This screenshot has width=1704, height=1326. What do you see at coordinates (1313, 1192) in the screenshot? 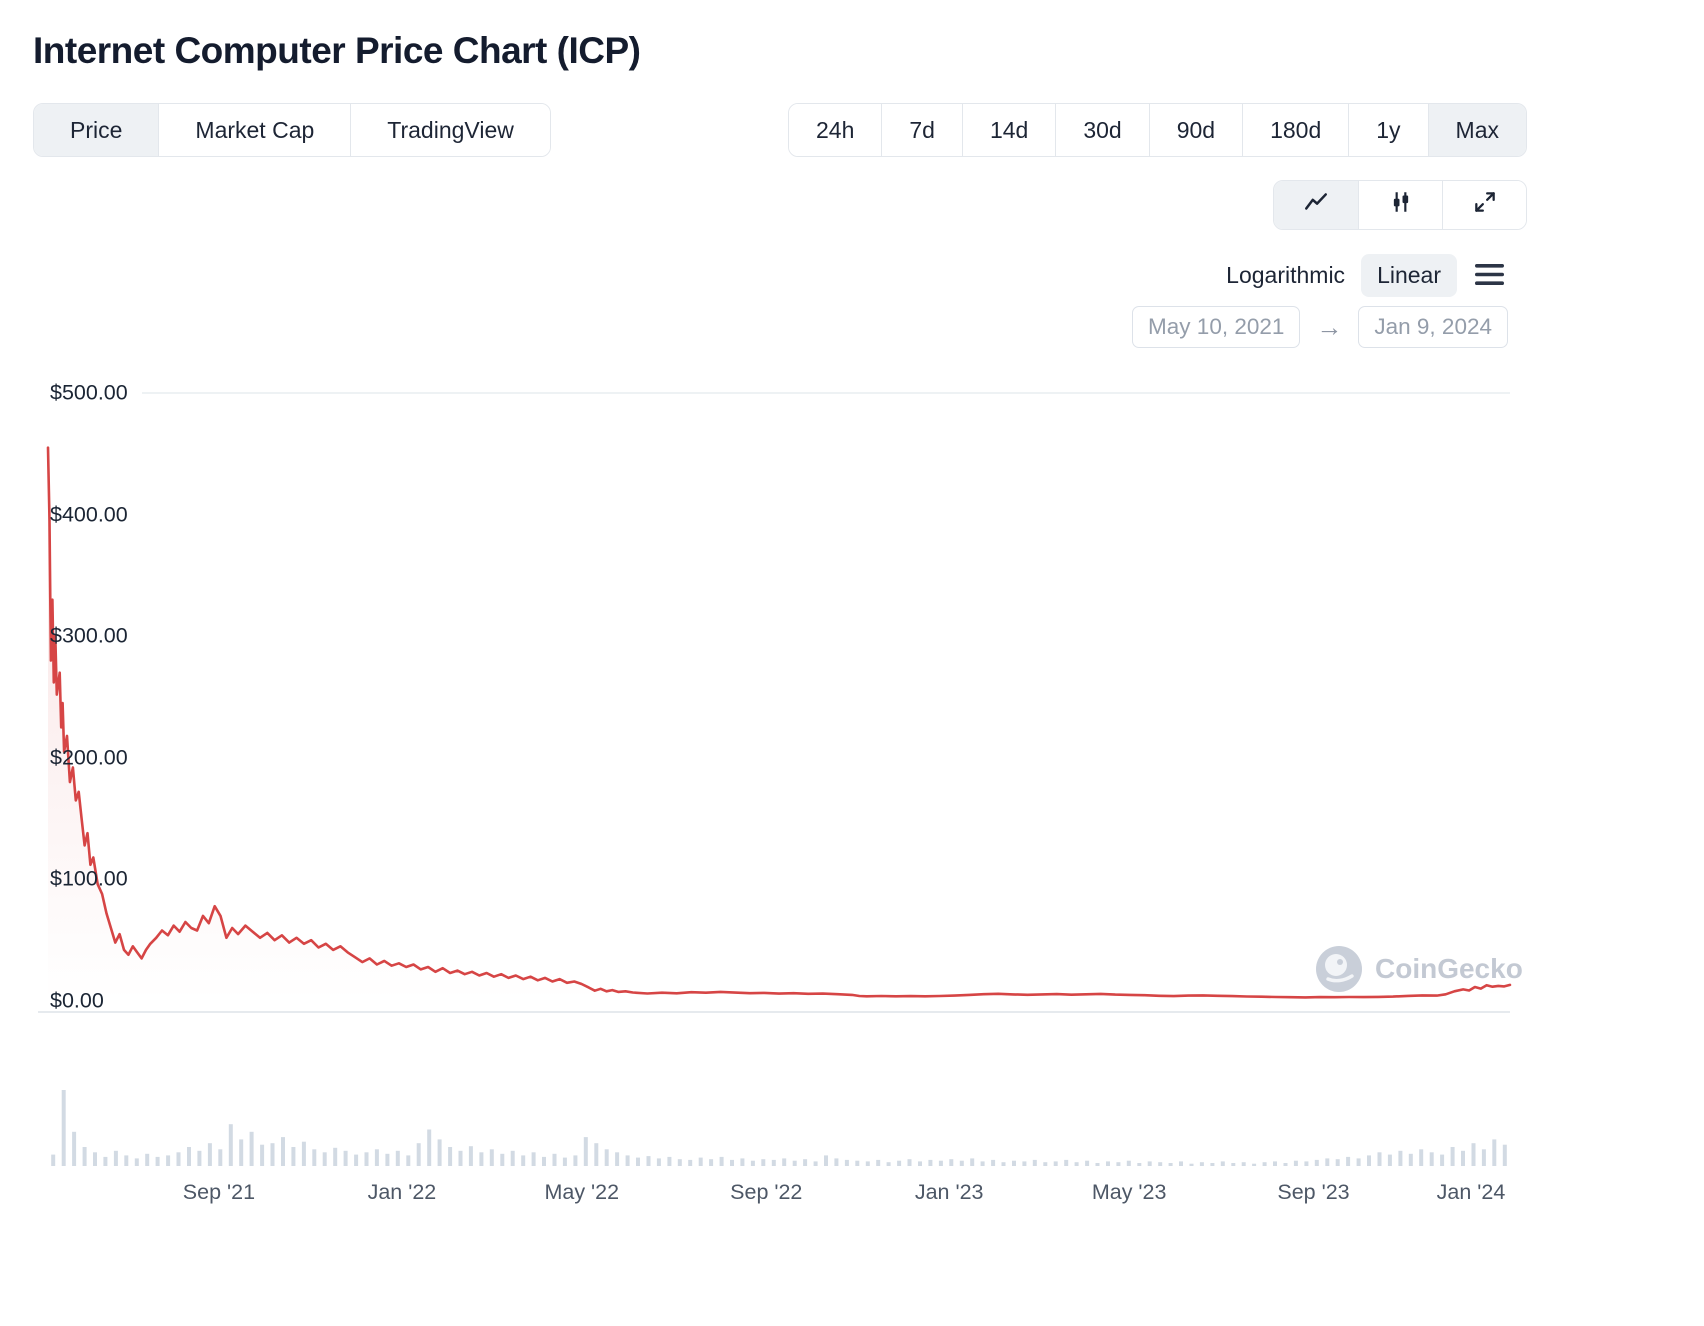
I see `x-axis-label: Sep '23` at bounding box center [1313, 1192].